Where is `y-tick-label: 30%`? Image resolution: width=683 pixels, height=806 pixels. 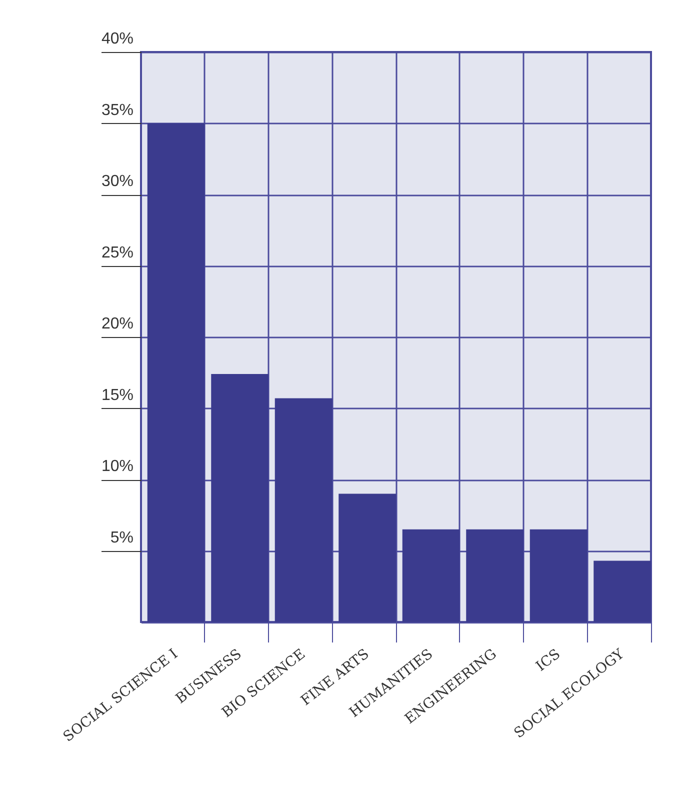 y-tick-label: 30% is located at coordinates (117, 181).